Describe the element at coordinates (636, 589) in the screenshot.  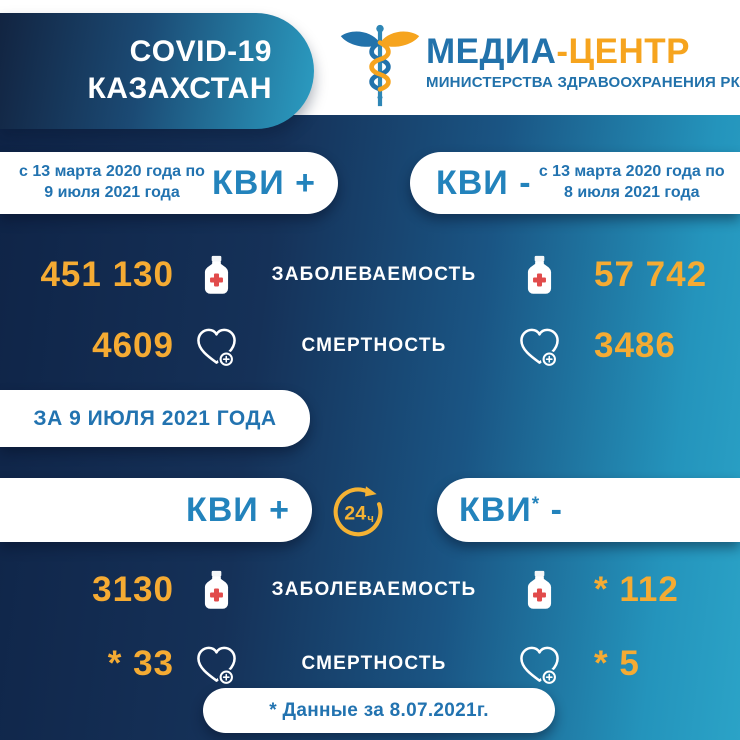
I see `kvi-minus-illness-value: * 112` at that location.